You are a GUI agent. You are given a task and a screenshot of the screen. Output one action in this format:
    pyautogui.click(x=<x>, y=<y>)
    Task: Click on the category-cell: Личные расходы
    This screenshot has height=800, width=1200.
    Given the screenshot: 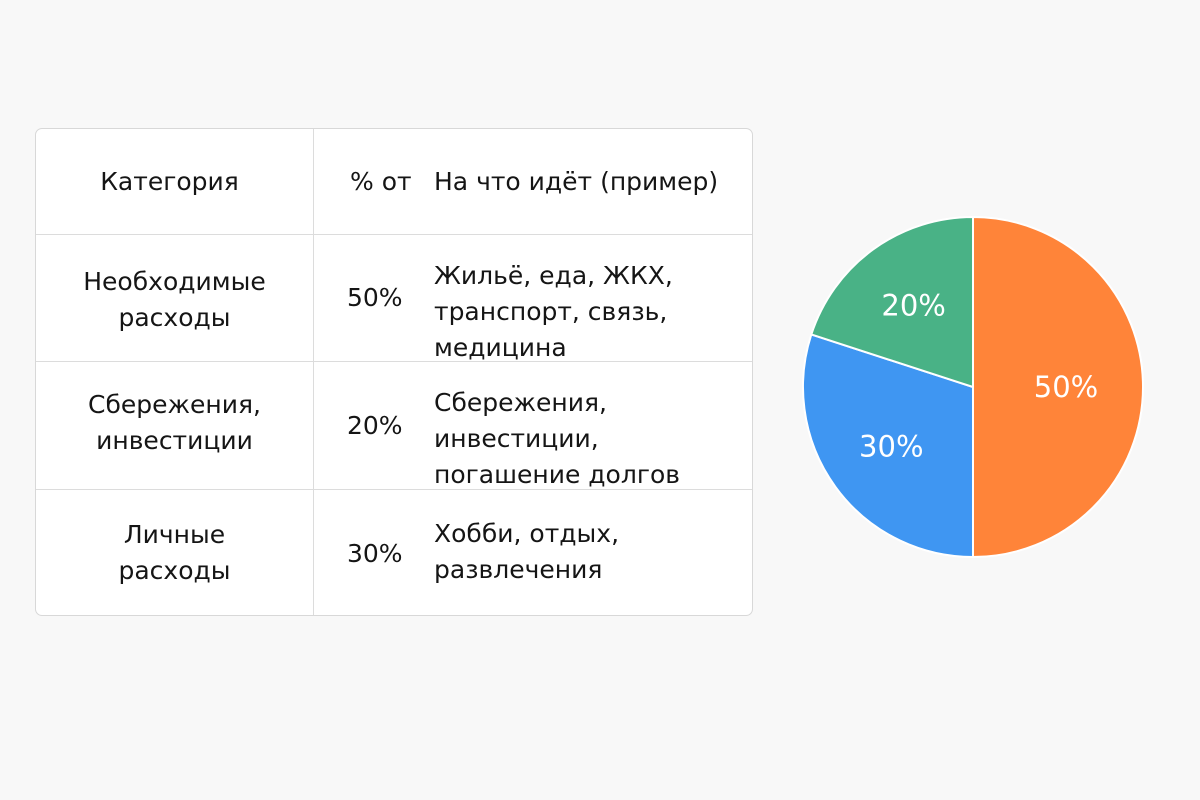 What is the action you would take?
    pyautogui.click(x=174, y=552)
    